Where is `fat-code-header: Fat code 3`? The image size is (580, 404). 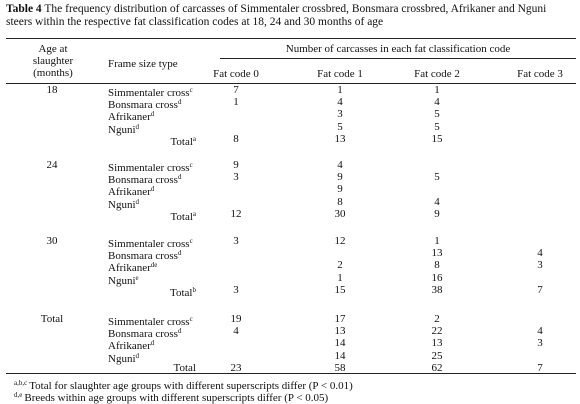
fat-code-header: Fat code 3 is located at coordinates (540, 74).